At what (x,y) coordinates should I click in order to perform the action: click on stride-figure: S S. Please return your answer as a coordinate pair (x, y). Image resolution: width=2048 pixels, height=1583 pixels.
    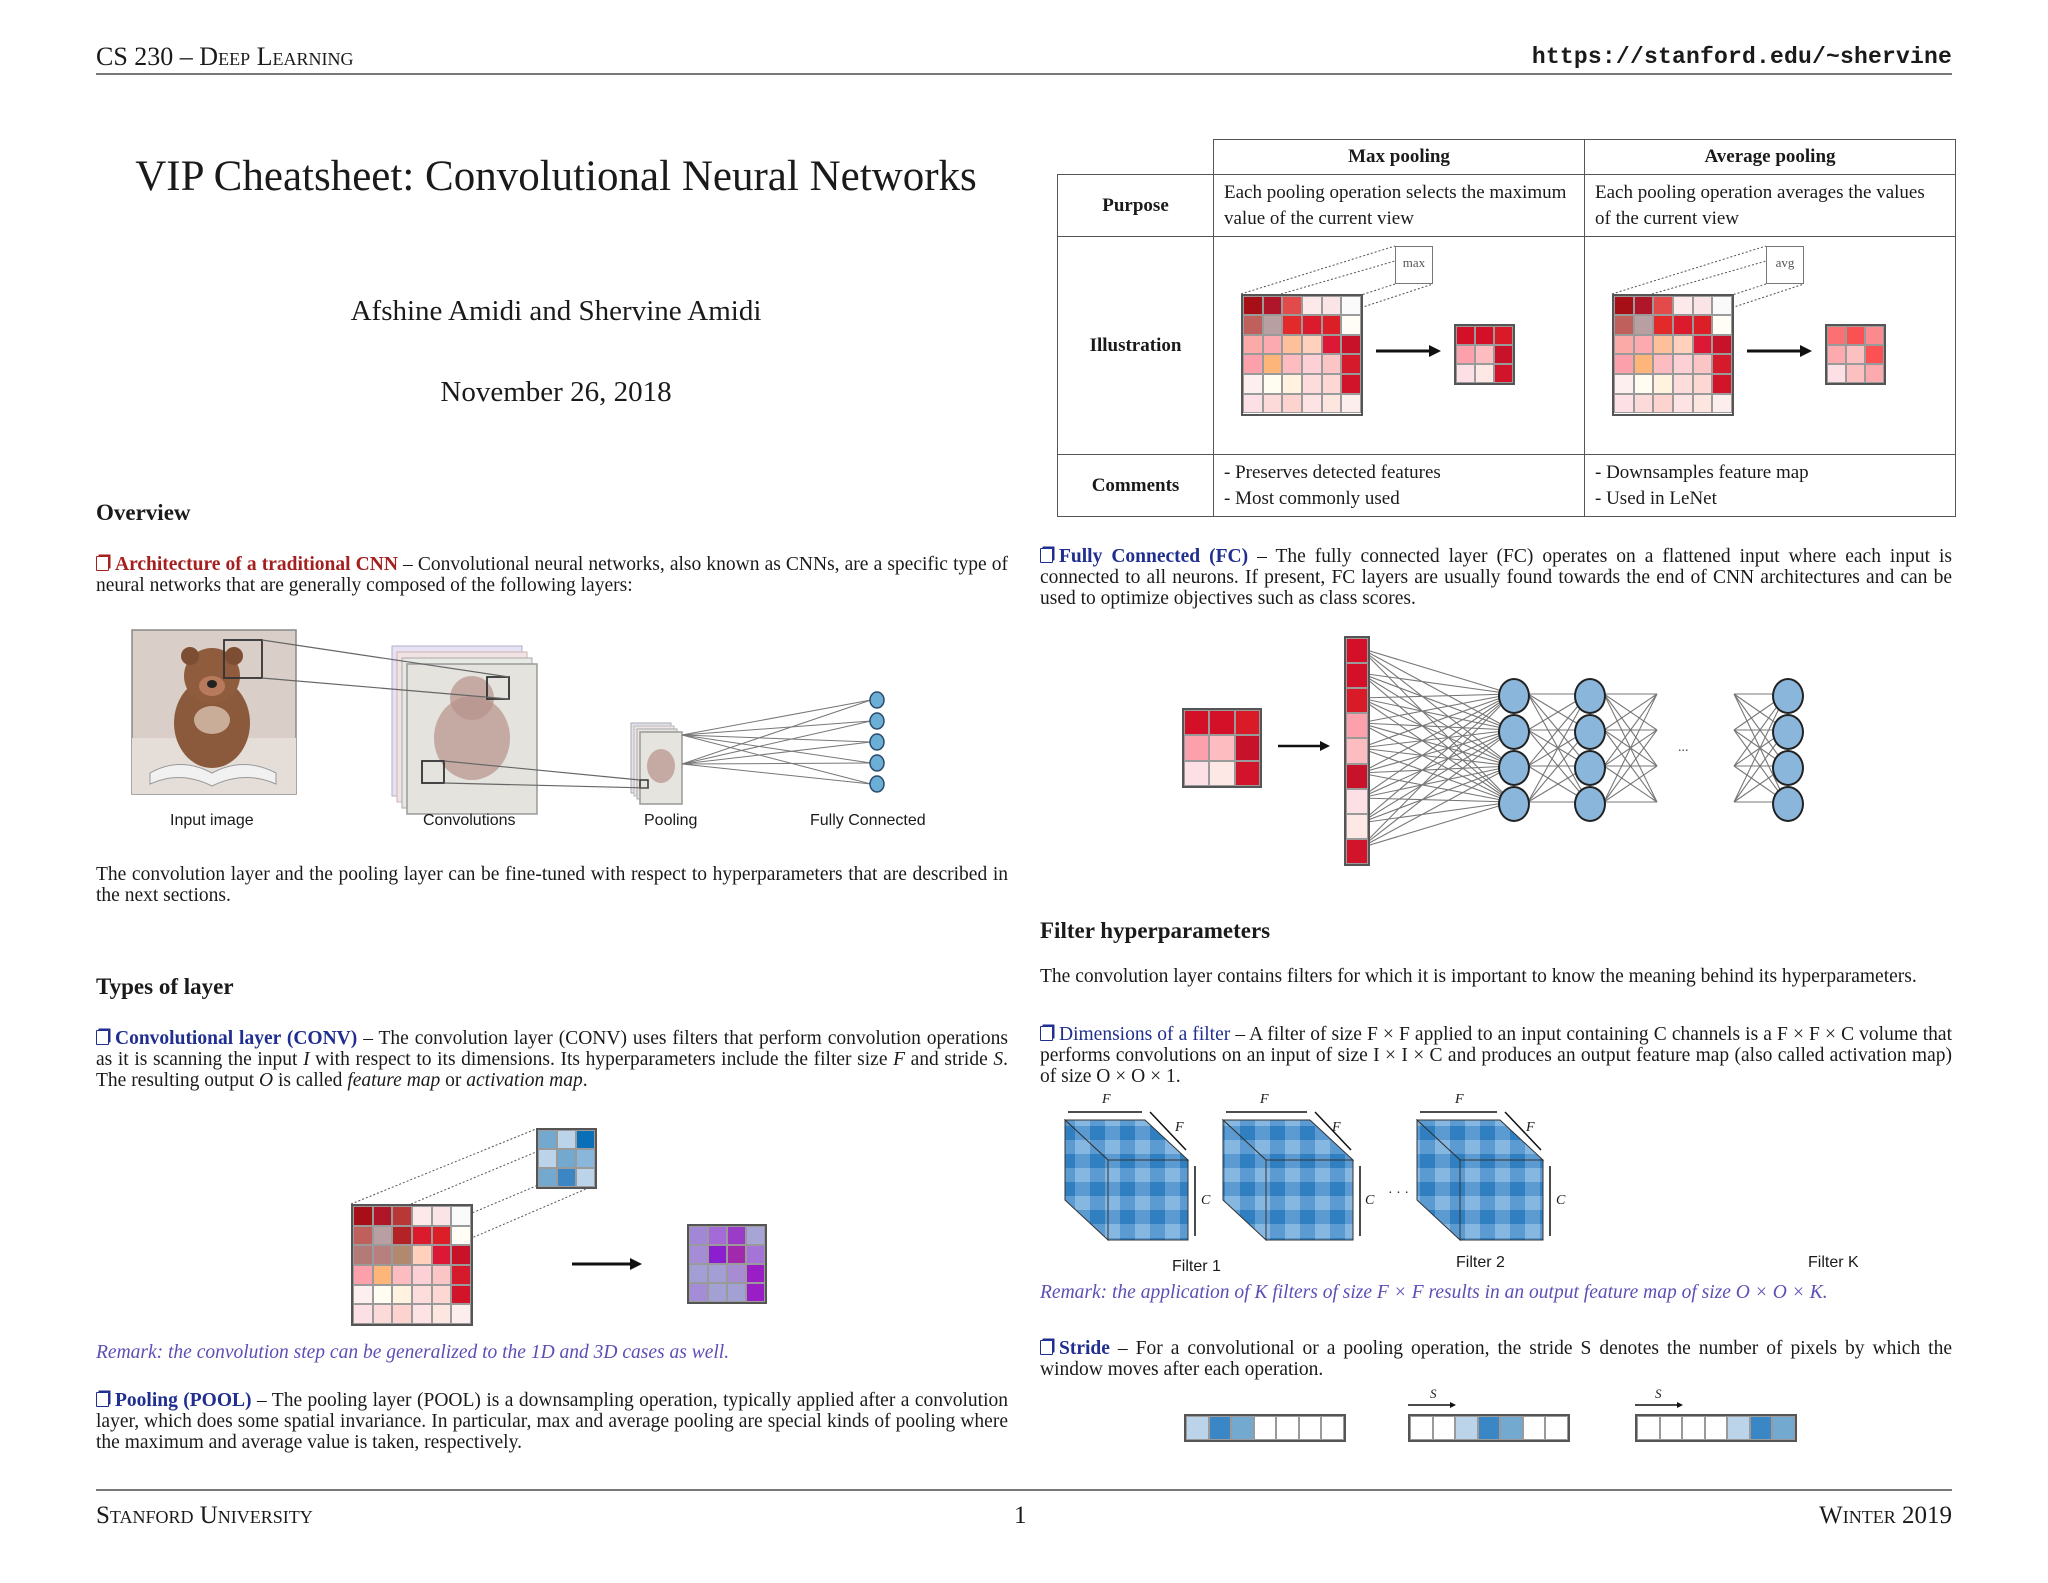
    Looking at the image, I should click on (1500, 1416).